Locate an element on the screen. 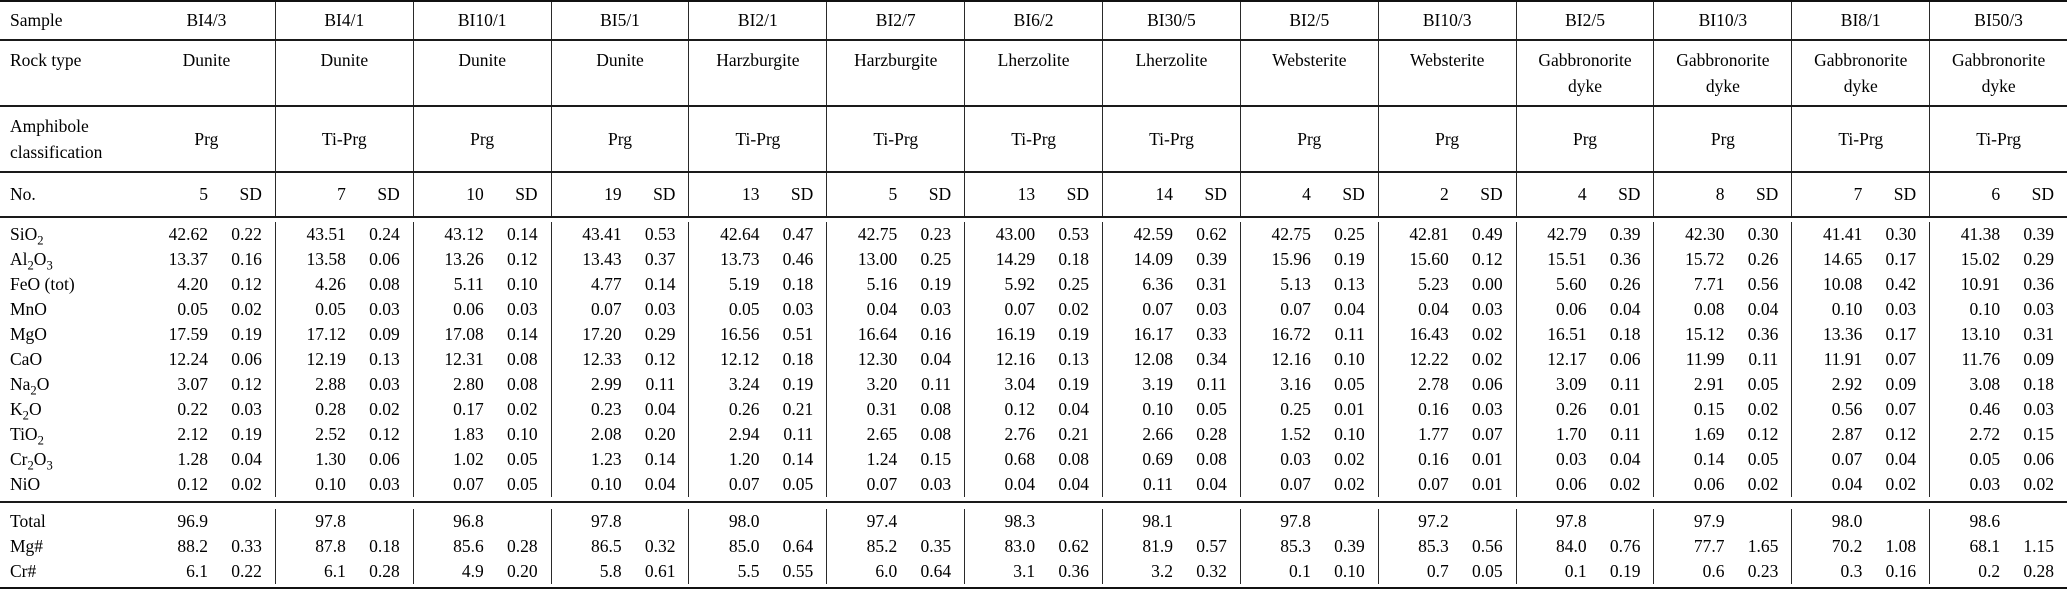  cr-number-sd: 0.28 is located at coordinates (384, 571).